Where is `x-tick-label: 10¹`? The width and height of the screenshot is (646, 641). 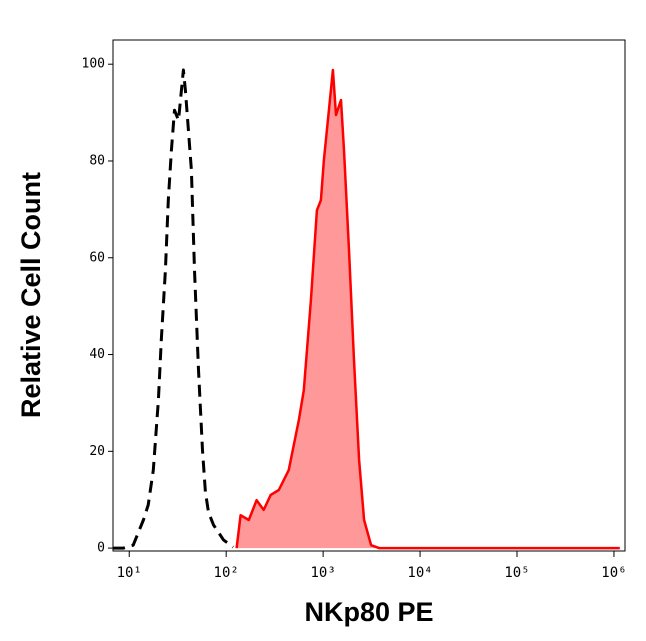 x-tick-label: 10¹ is located at coordinates (129, 573).